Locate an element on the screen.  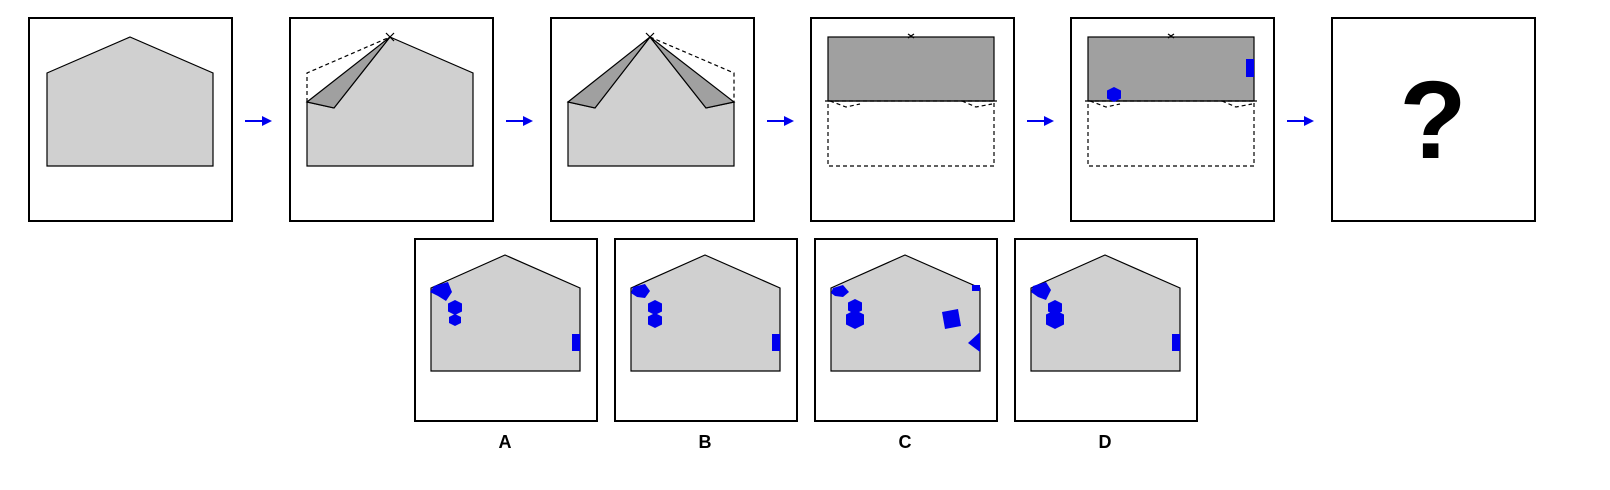
step-4-panel is located at coordinates (912, 119).